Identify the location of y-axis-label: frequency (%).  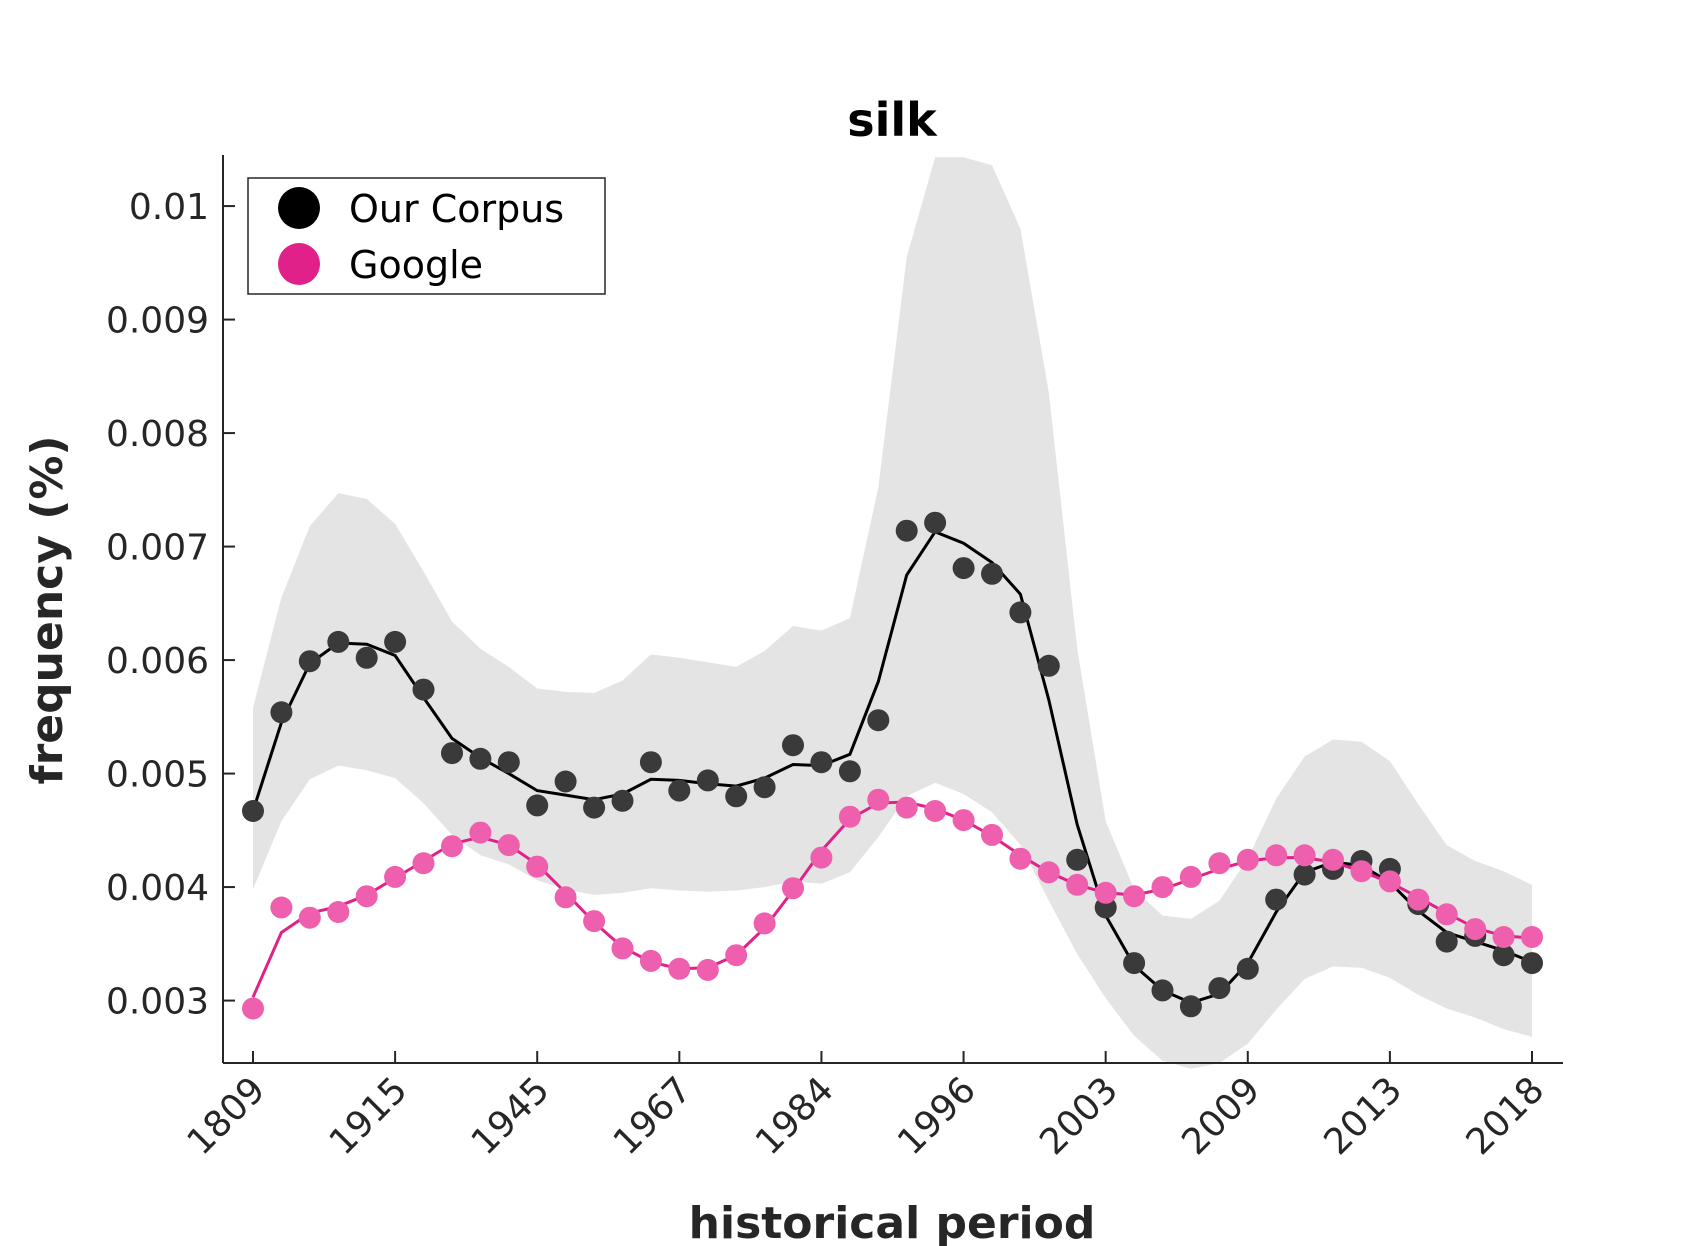
(47, 609).